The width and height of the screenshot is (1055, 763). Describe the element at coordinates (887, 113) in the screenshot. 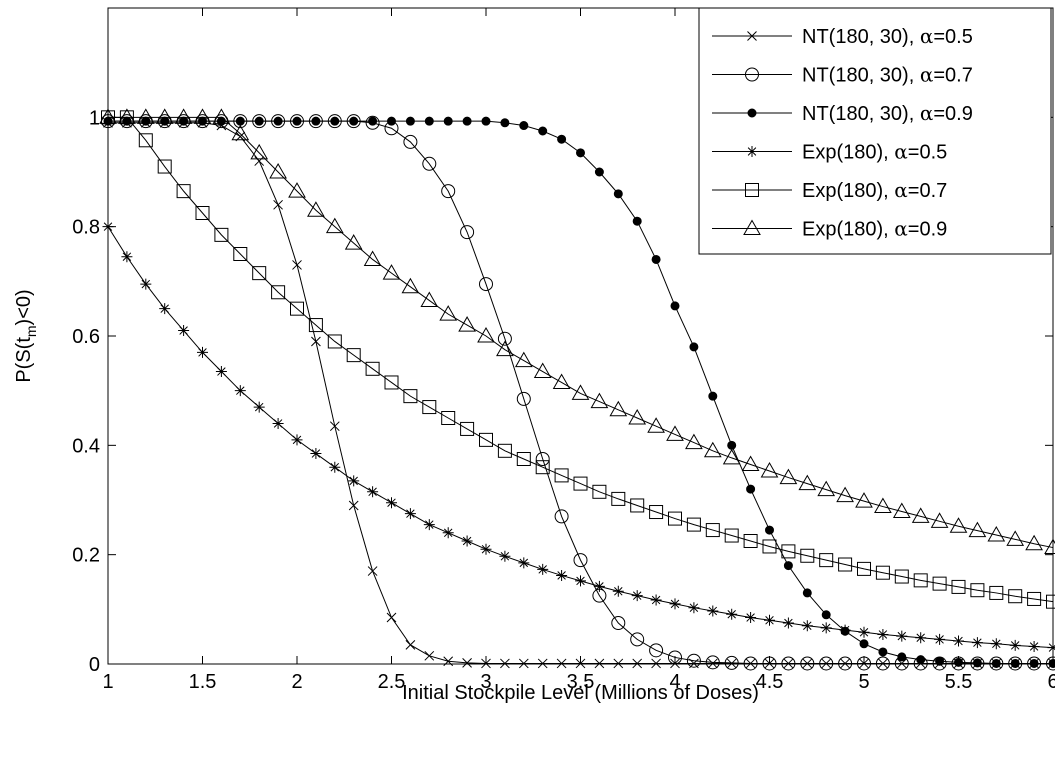

I see `legend-label: NT(180, 30), α=0.9` at that location.